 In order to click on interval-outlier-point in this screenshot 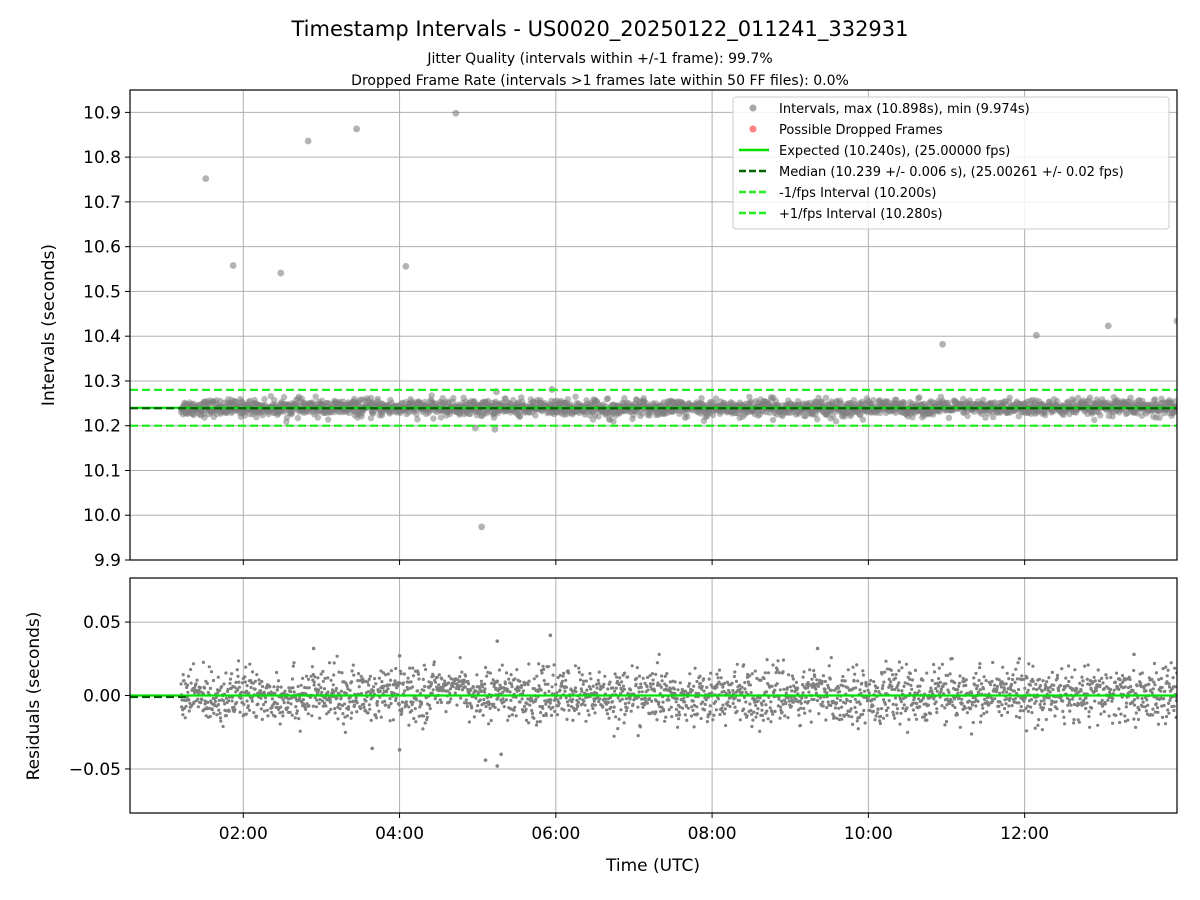, I will do `click(1036, 335)`.